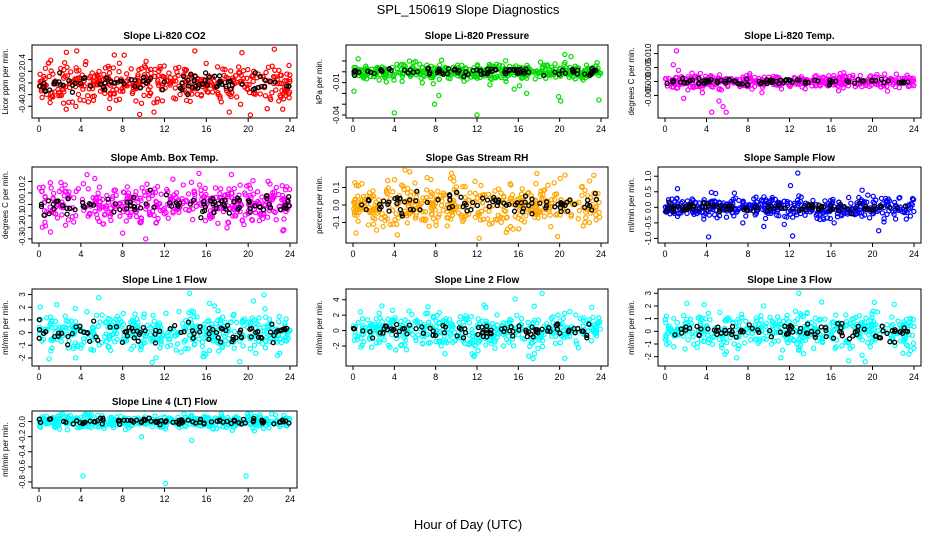 The width and height of the screenshot is (936, 540). What do you see at coordinates (290, 377) in the screenshot?
I see `x-tick-label: 24` at bounding box center [290, 377].